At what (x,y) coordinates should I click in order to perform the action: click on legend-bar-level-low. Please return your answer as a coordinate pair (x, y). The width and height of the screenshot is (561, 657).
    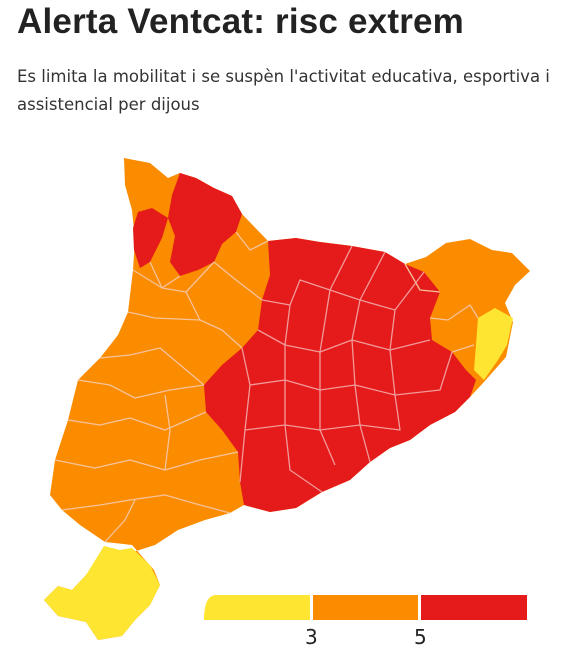
    Looking at the image, I should click on (257, 607).